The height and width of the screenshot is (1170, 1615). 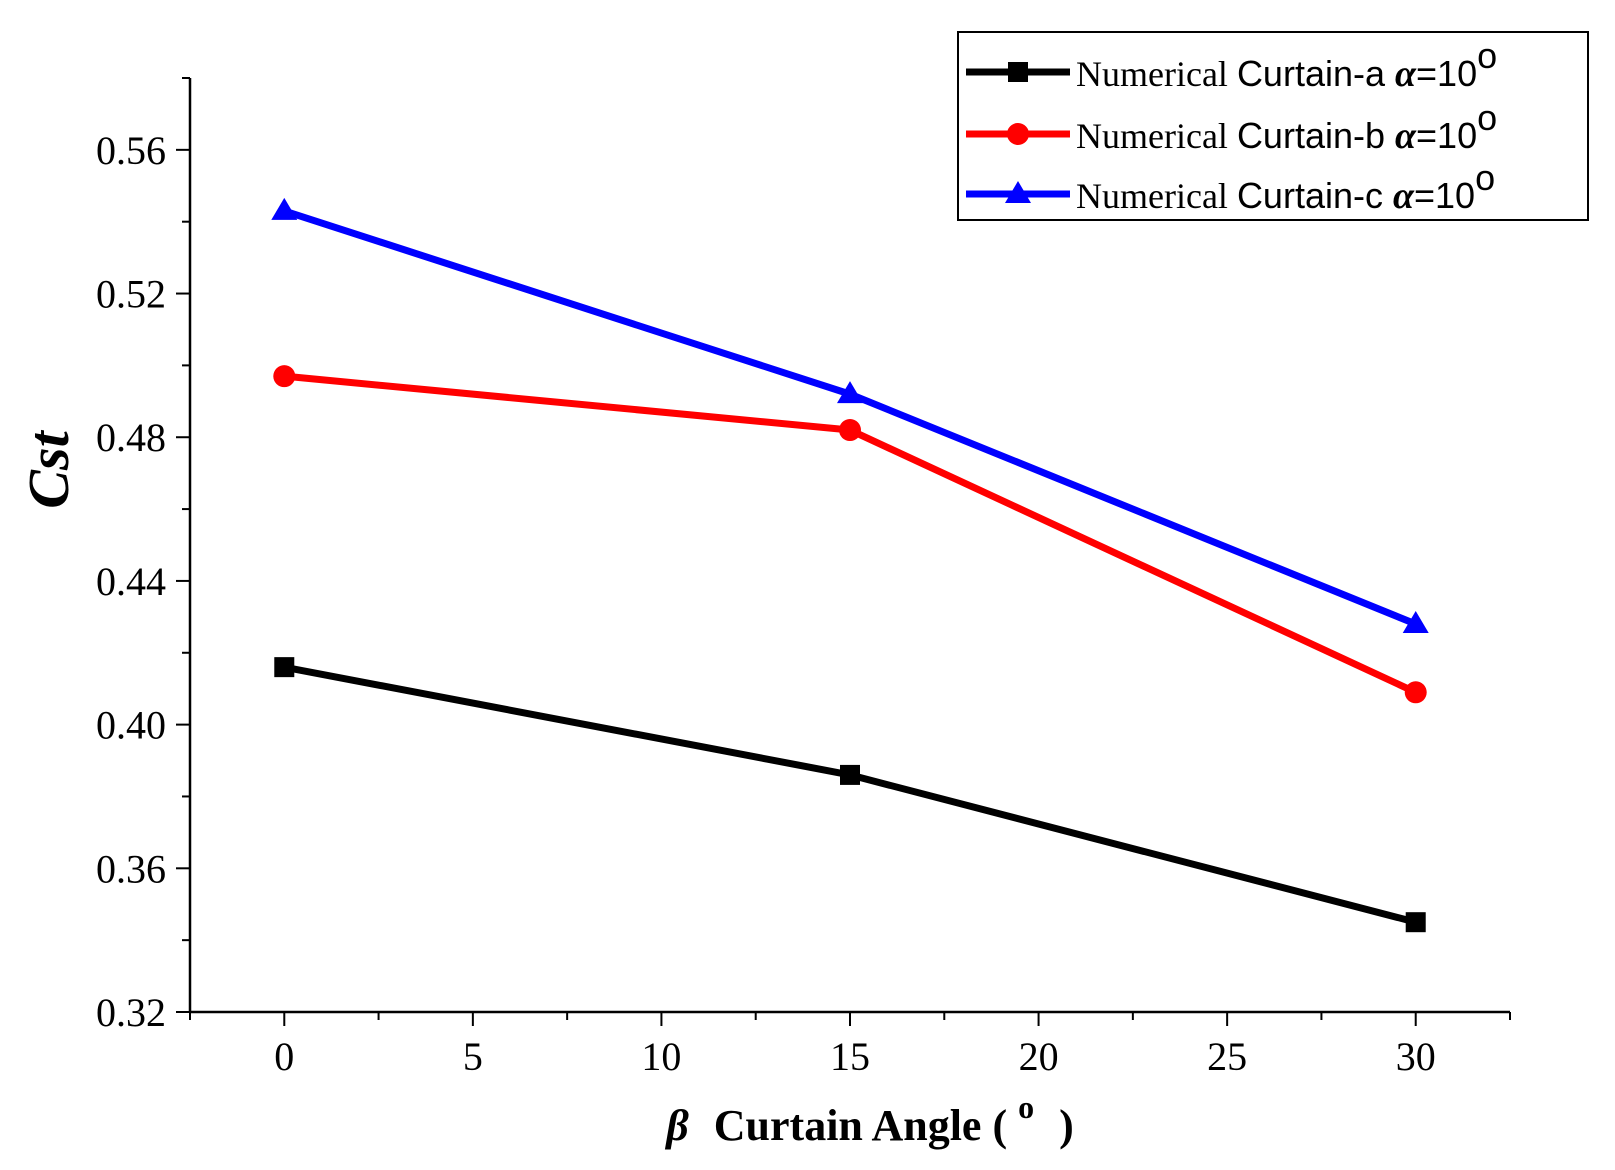 I want to click on x-tick-label: 20, so click(x=1039, y=1056).